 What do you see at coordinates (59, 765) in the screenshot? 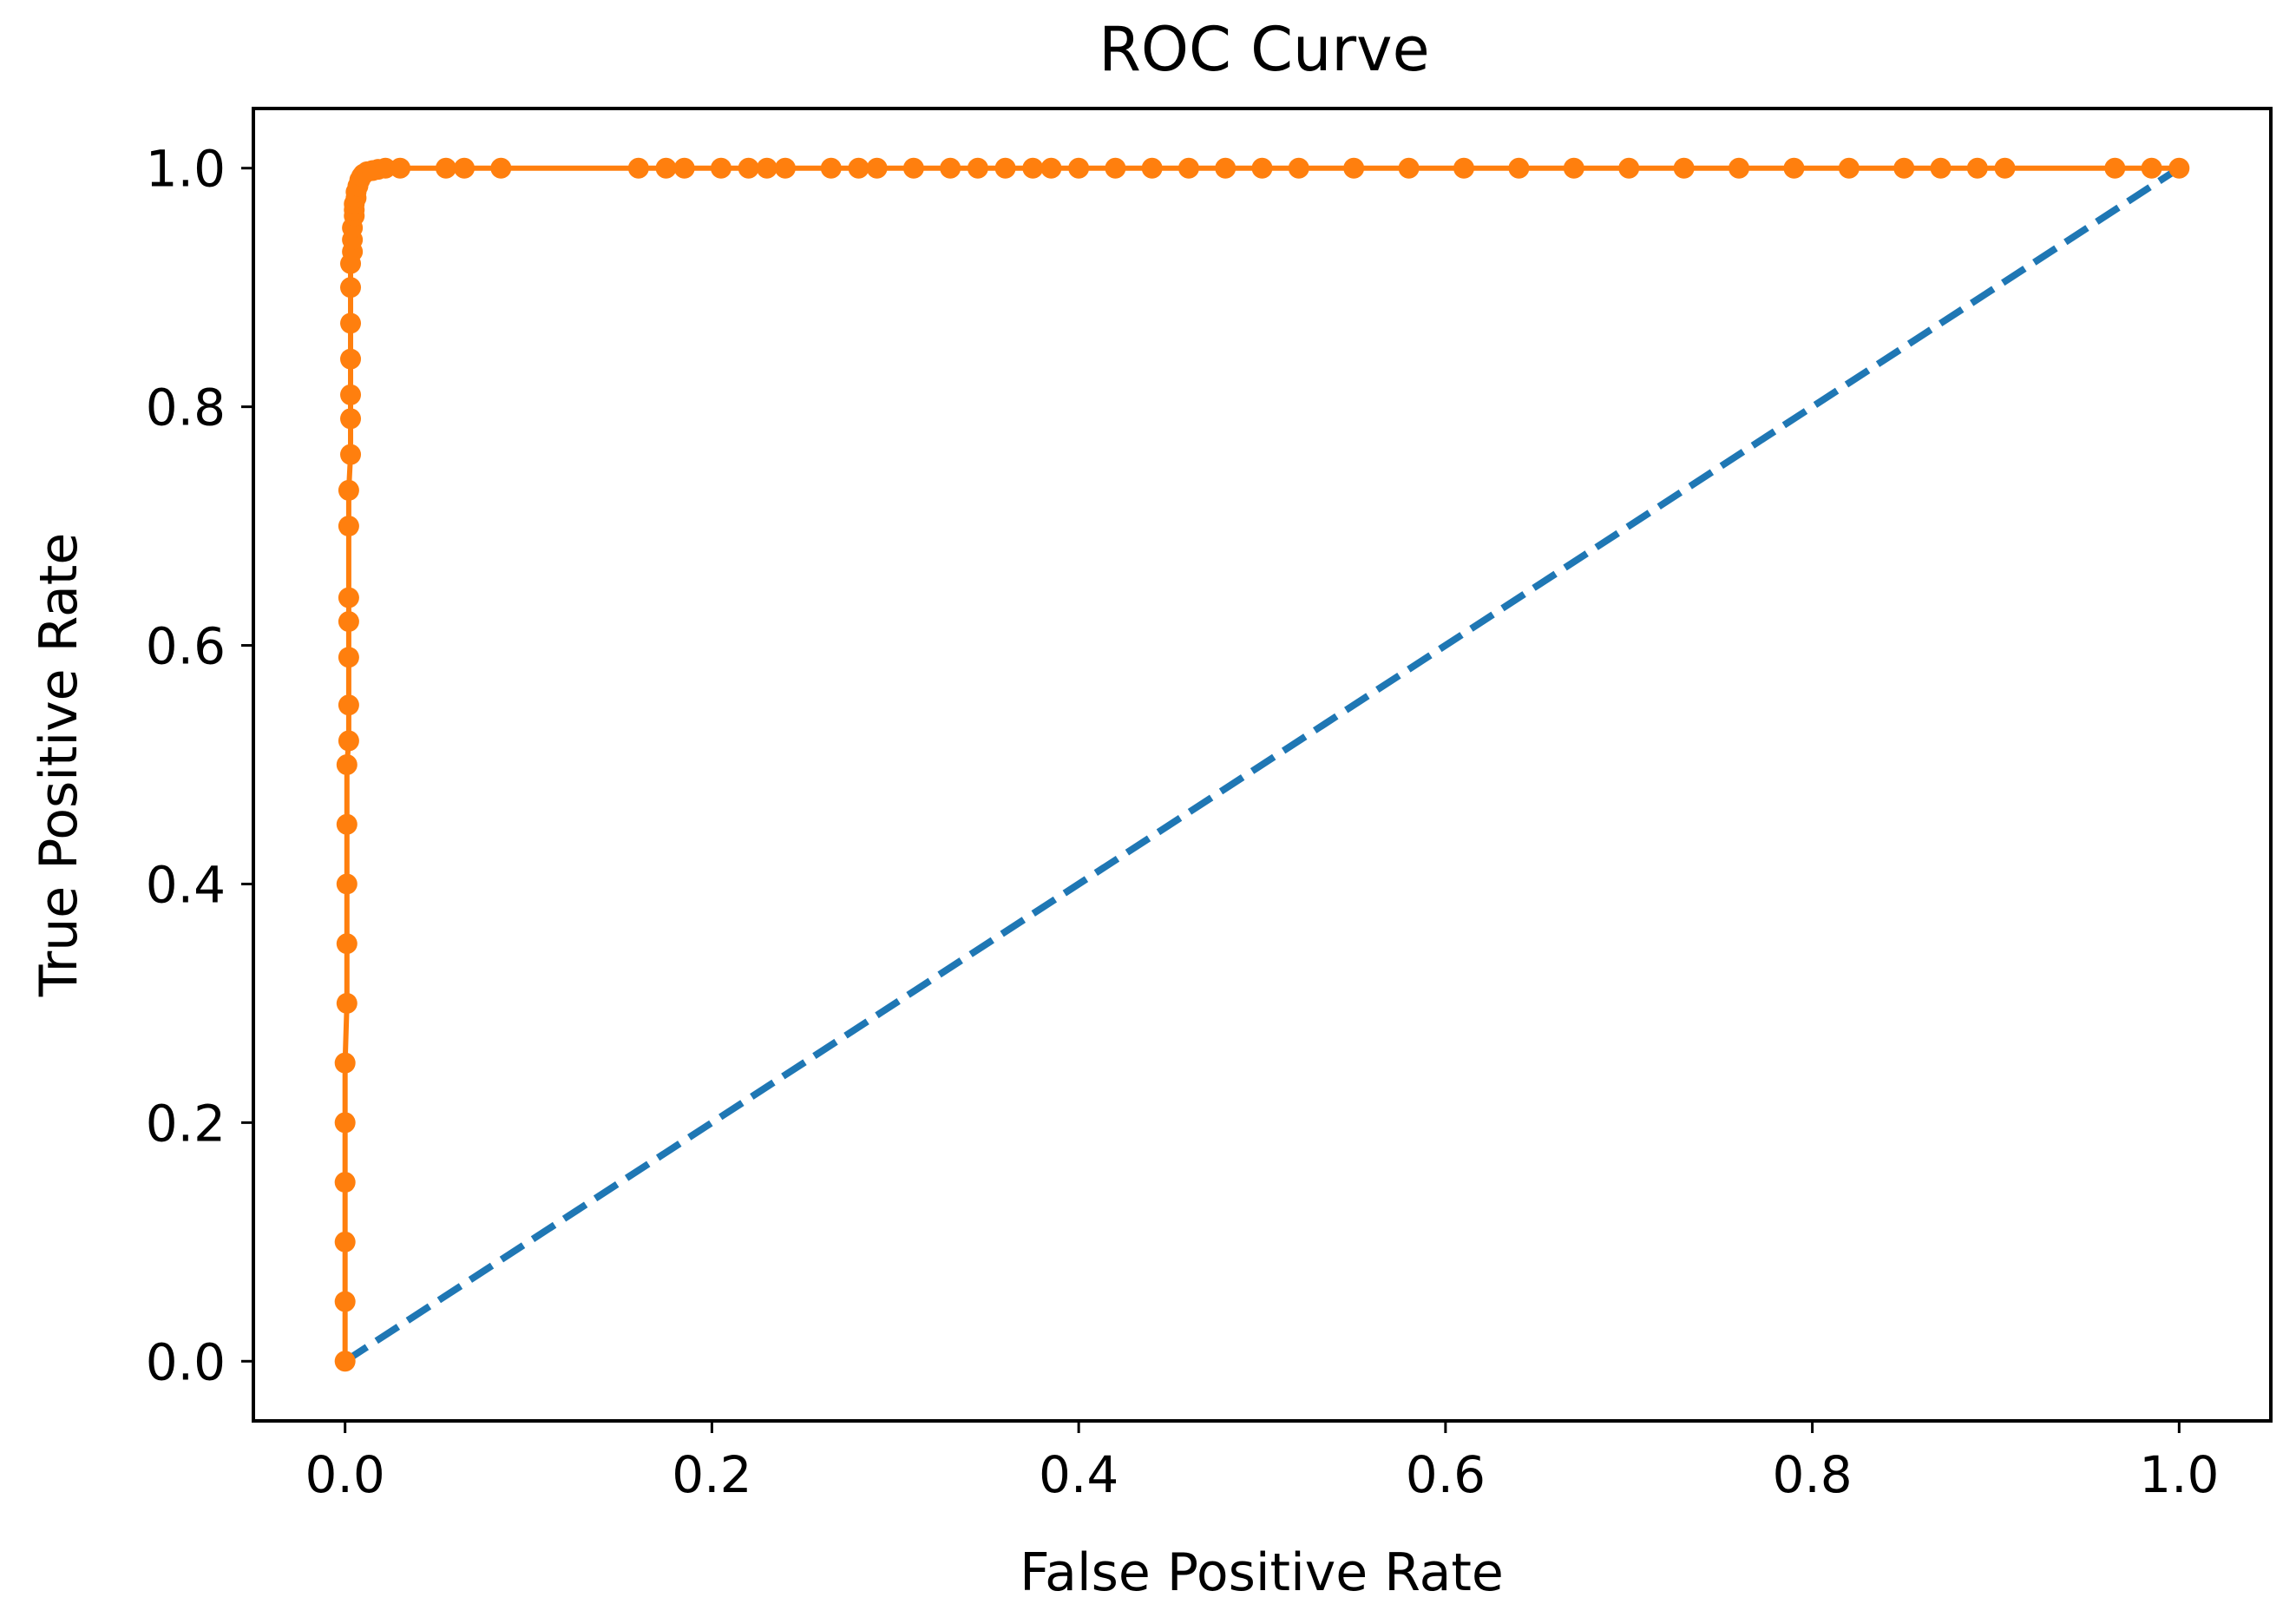
I see `y-axis-label: True Positive Rate` at bounding box center [59, 765].